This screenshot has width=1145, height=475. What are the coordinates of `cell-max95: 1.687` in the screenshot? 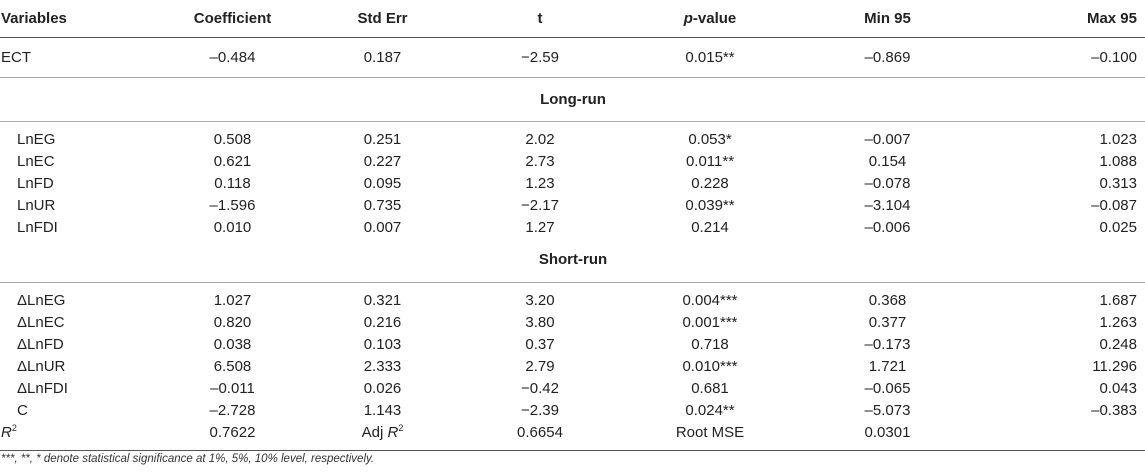 It's located at (1118, 300).